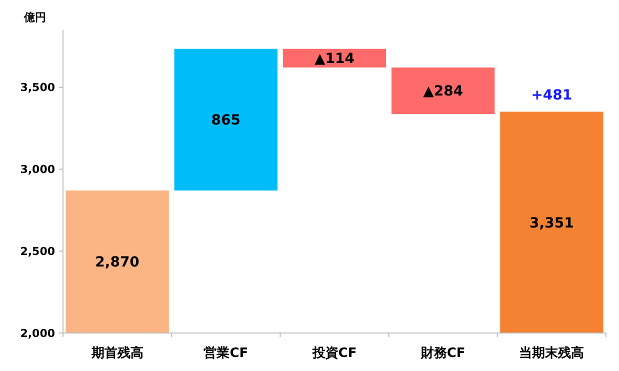 The image size is (619, 371). Describe the element at coordinates (38, 87) in the screenshot. I see `y-tick-label: 3,500` at that location.